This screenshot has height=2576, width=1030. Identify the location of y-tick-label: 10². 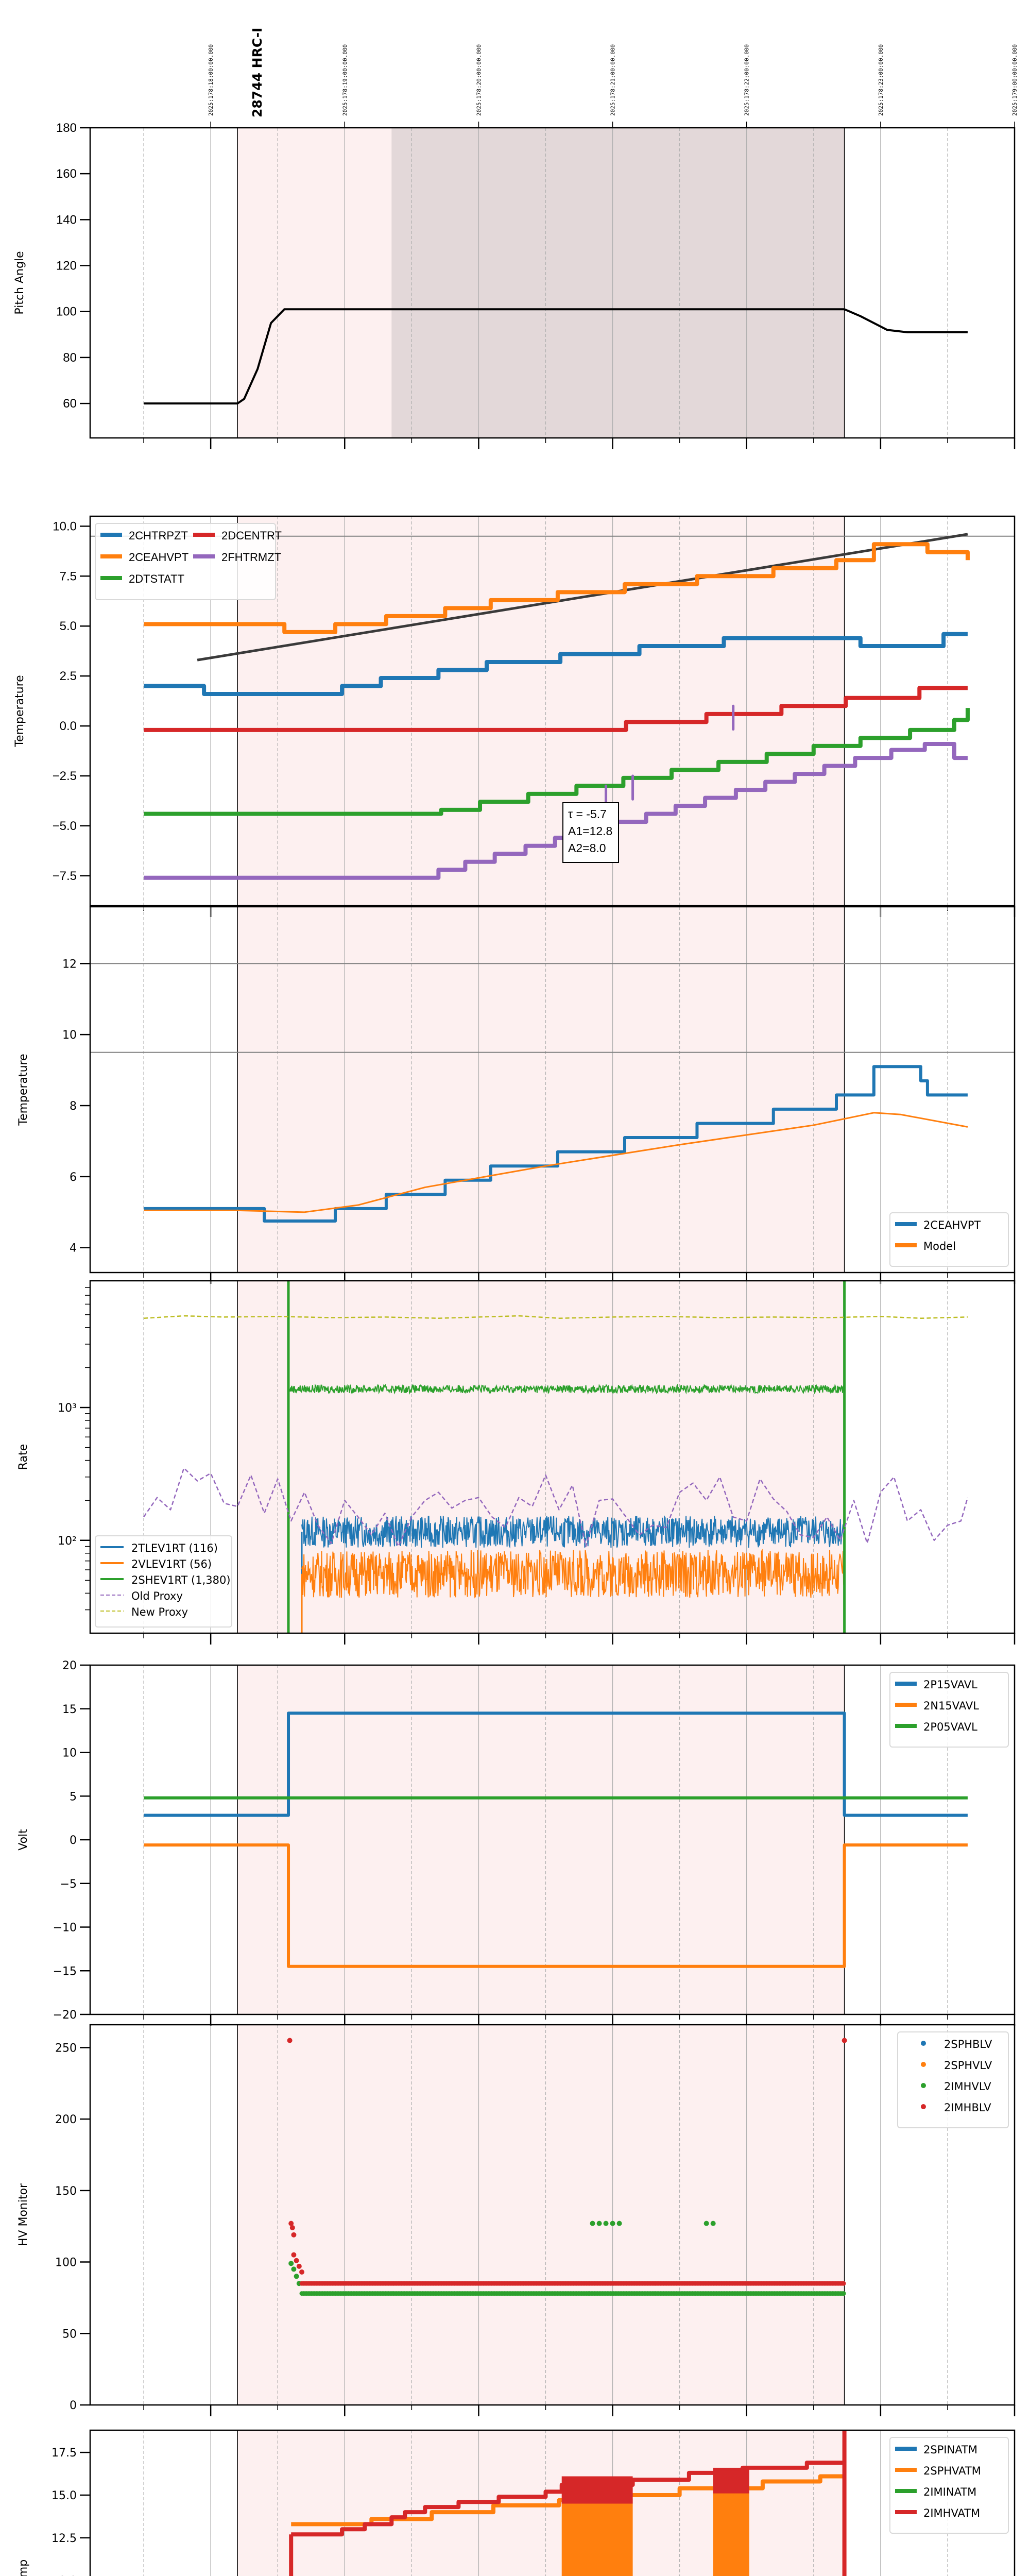
(68, 1541).